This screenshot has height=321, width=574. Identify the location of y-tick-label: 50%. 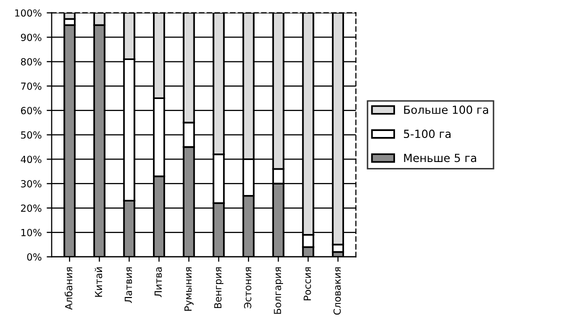
(31, 135).